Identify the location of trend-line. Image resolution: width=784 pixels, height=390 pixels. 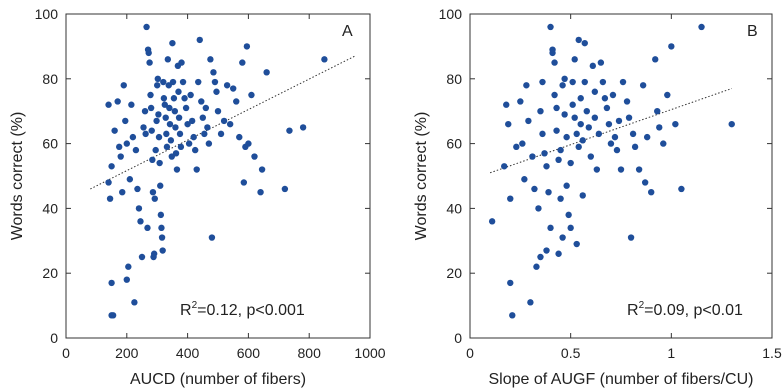
(610, 131).